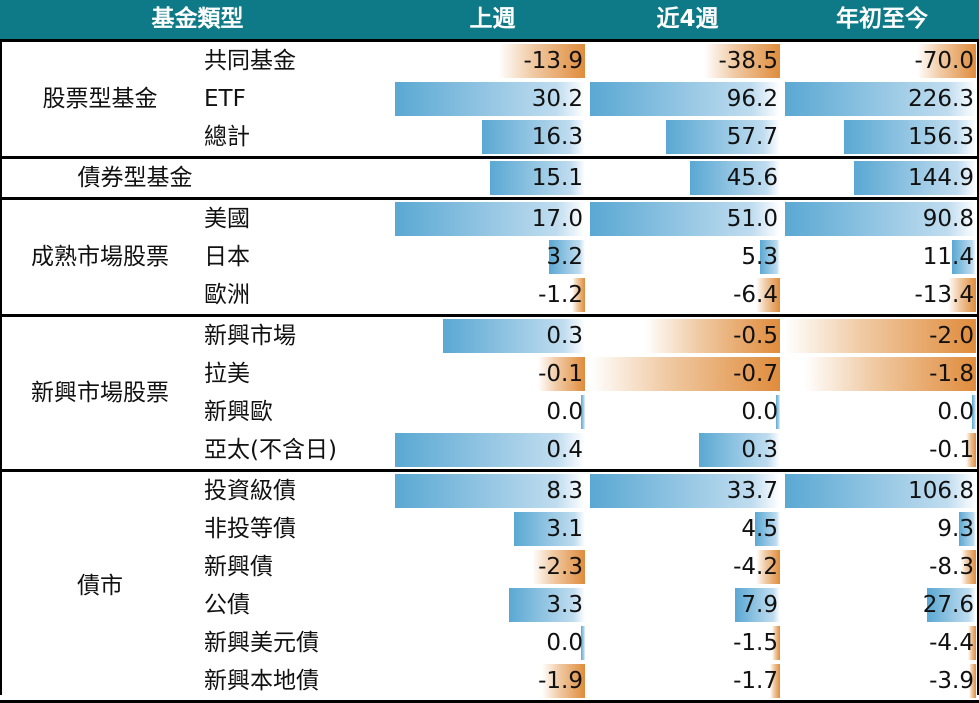 This screenshot has height=703, width=979. Describe the element at coordinates (941, 491) in the screenshot. I see `data-value: 106.8` at that location.